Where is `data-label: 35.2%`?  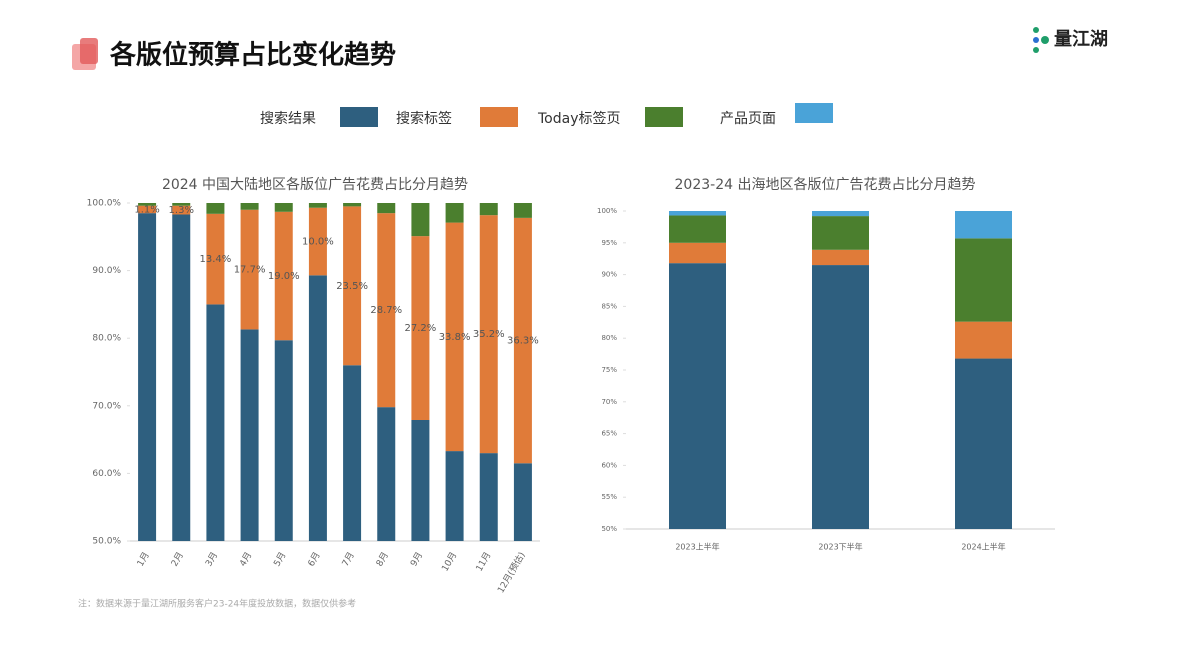
data-label: 35.2% is located at coordinates (489, 334).